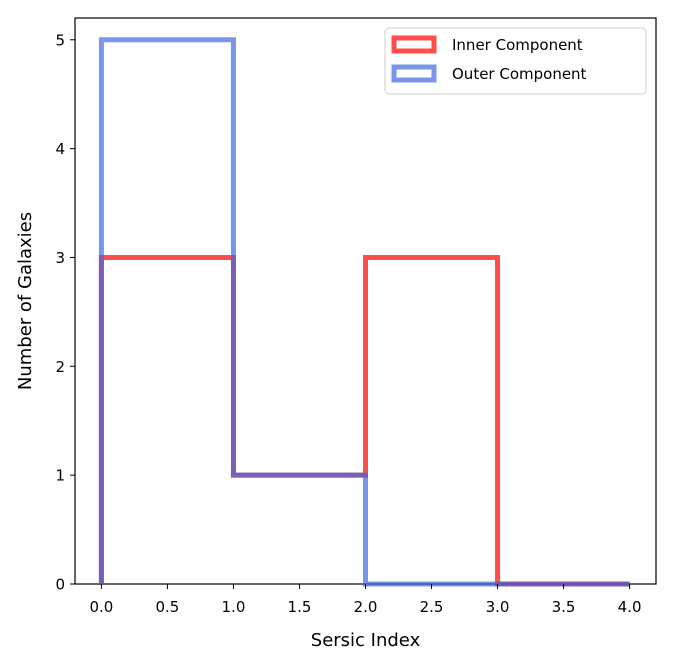 This screenshot has height=666, width=674. What do you see at coordinates (60, 40) in the screenshot?
I see `y-tick-label: 5` at bounding box center [60, 40].